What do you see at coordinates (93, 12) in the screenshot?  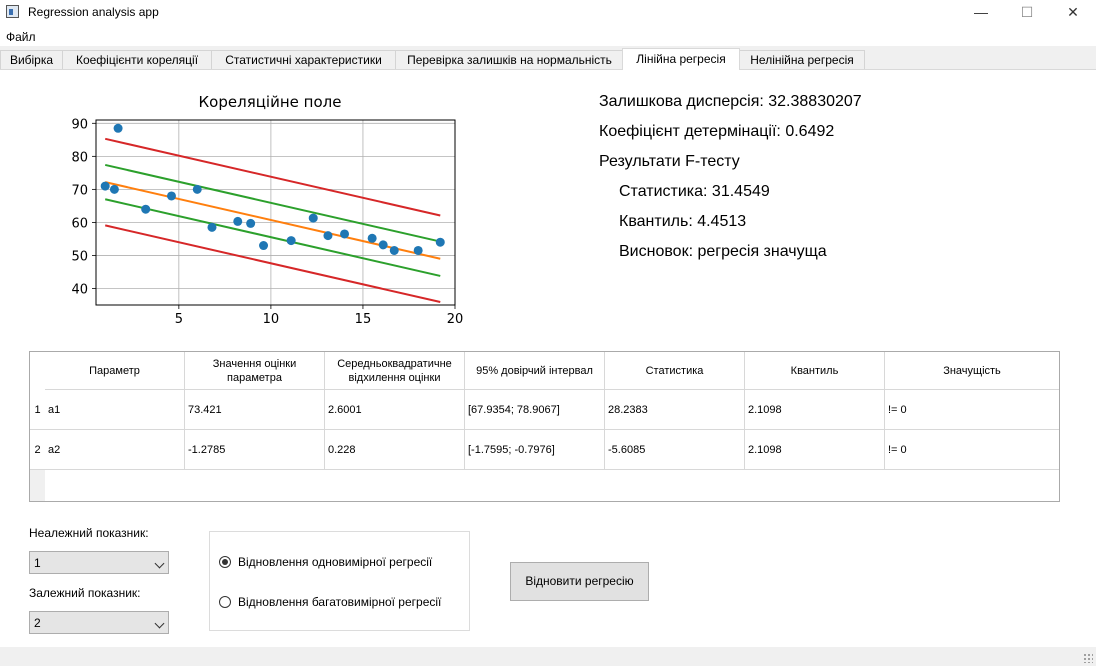 I see `window-title: Regression analysis app` at bounding box center [93, 12].